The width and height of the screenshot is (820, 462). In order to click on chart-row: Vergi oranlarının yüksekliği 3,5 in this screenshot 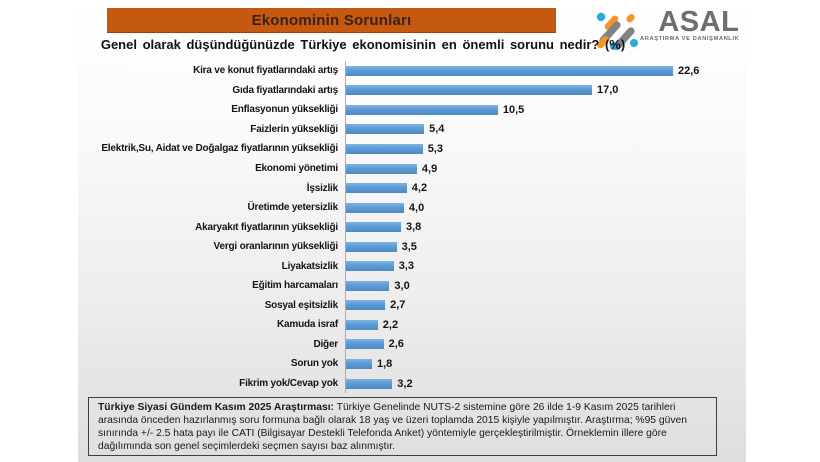, I will do `click(405, 246)`.